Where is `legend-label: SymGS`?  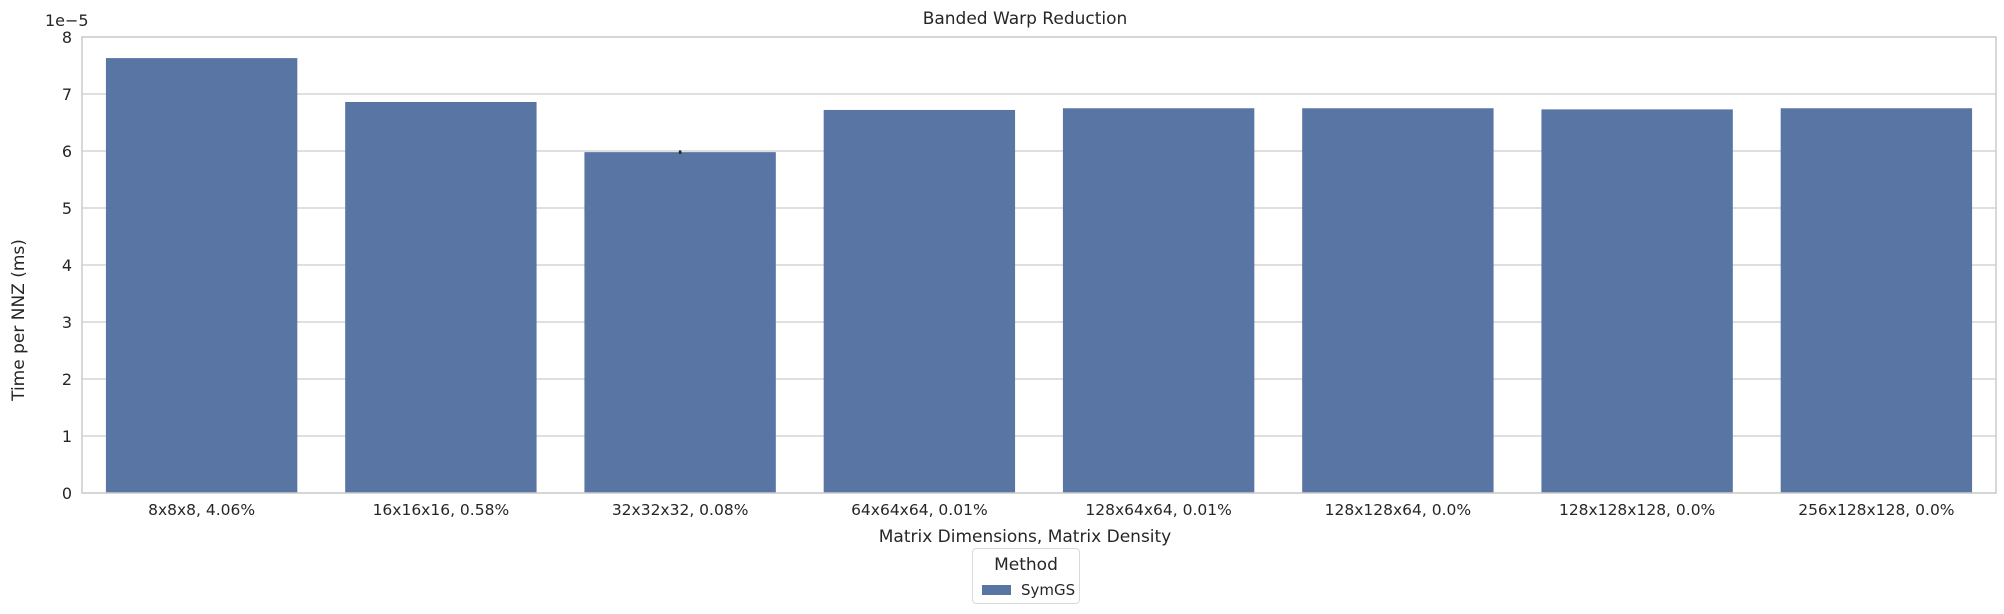
legend-label: SymGS is located at coordinates (1048, 590).